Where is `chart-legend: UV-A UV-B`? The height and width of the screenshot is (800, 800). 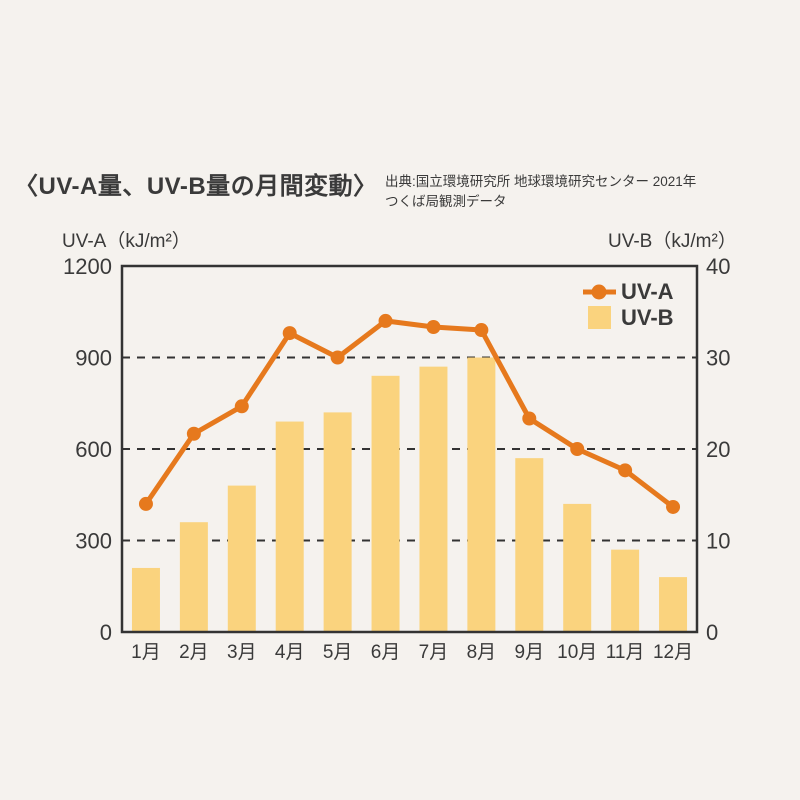
chart-legend: UV-A UV-B is located at coordinates (628, 305).